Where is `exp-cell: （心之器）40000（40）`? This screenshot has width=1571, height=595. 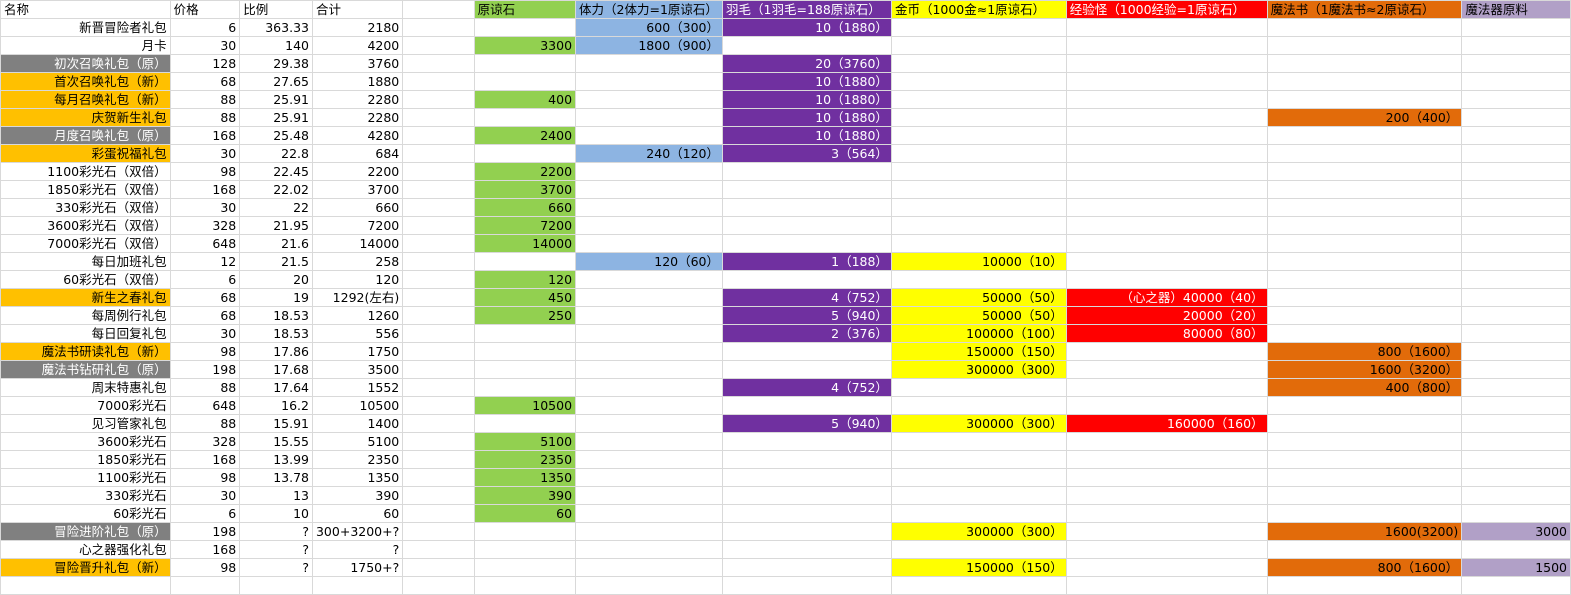 exp-cell: （心之器）40000（40） is located at coordinates (1166, 297).